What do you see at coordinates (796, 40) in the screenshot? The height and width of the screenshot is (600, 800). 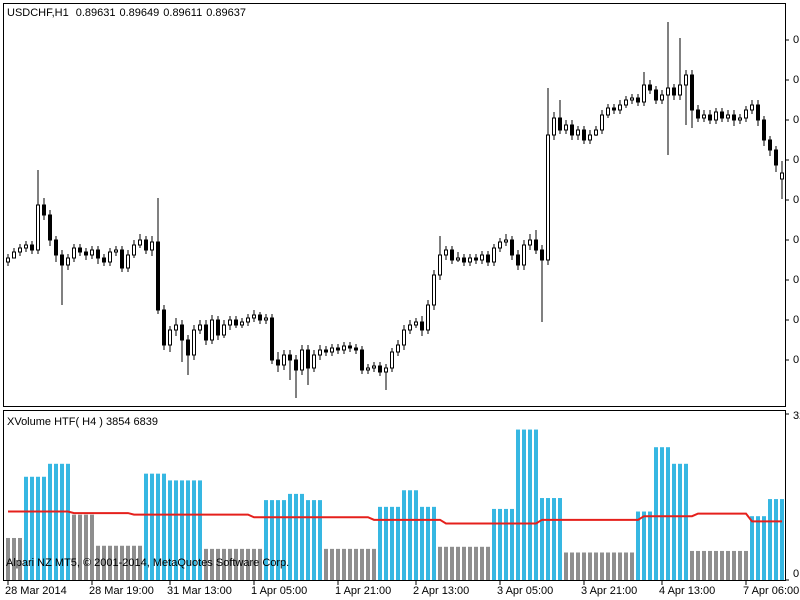 I see `y-tick-label: 0.8977` at bounding box center [796, 40].